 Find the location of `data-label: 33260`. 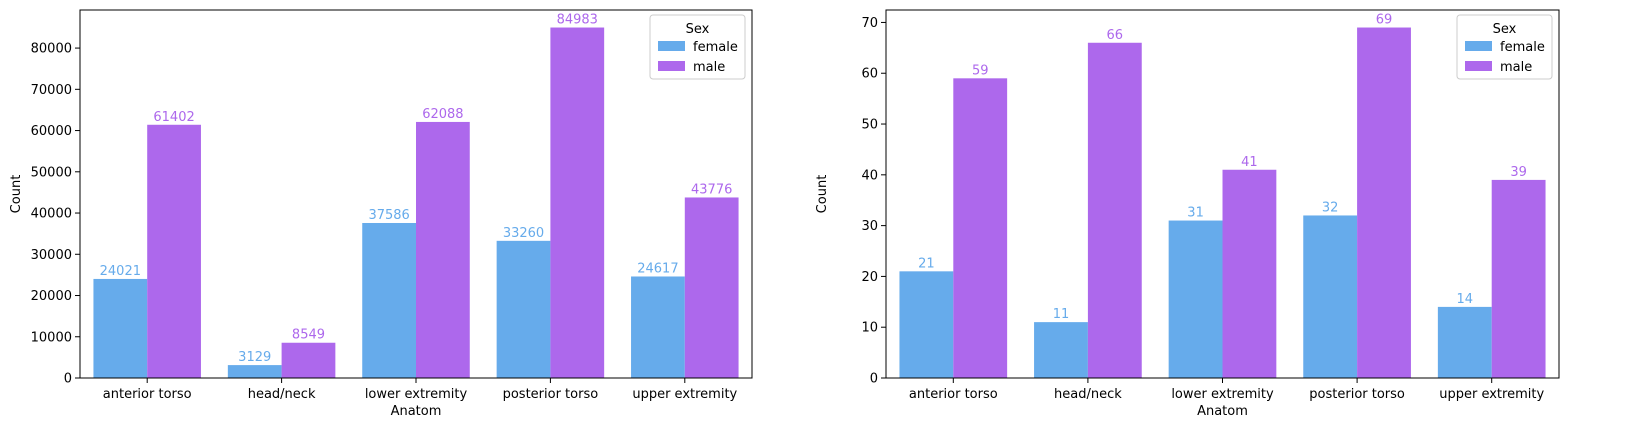

data-label: 33260 is located at coordinates (523, 233).